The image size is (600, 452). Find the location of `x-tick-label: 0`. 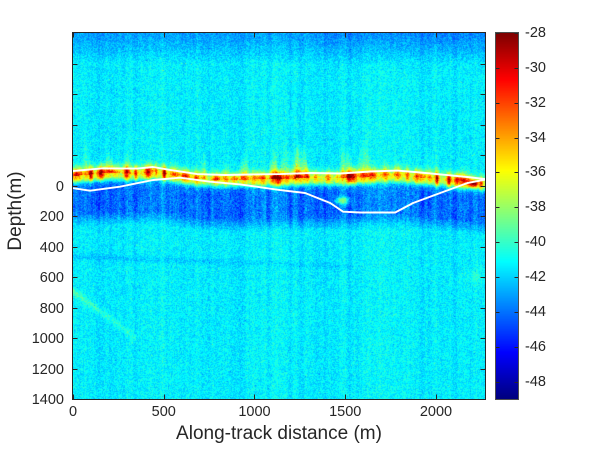

x-tick-label: 0 is located at coordinates (73, 412).